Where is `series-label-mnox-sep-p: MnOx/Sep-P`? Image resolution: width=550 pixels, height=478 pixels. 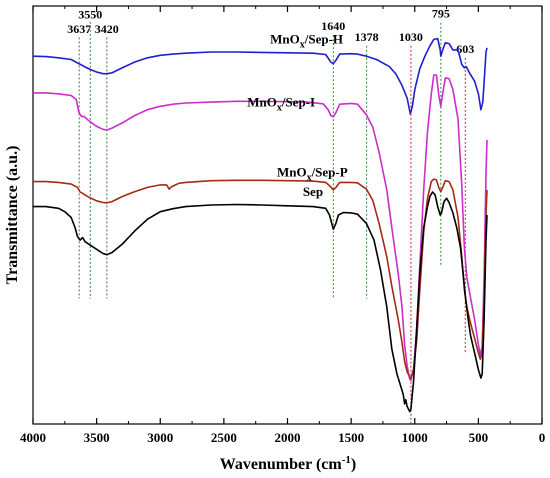
series-label-mnox-sep-p: MnOx/Sep-P is located at coordinates (312, 174).